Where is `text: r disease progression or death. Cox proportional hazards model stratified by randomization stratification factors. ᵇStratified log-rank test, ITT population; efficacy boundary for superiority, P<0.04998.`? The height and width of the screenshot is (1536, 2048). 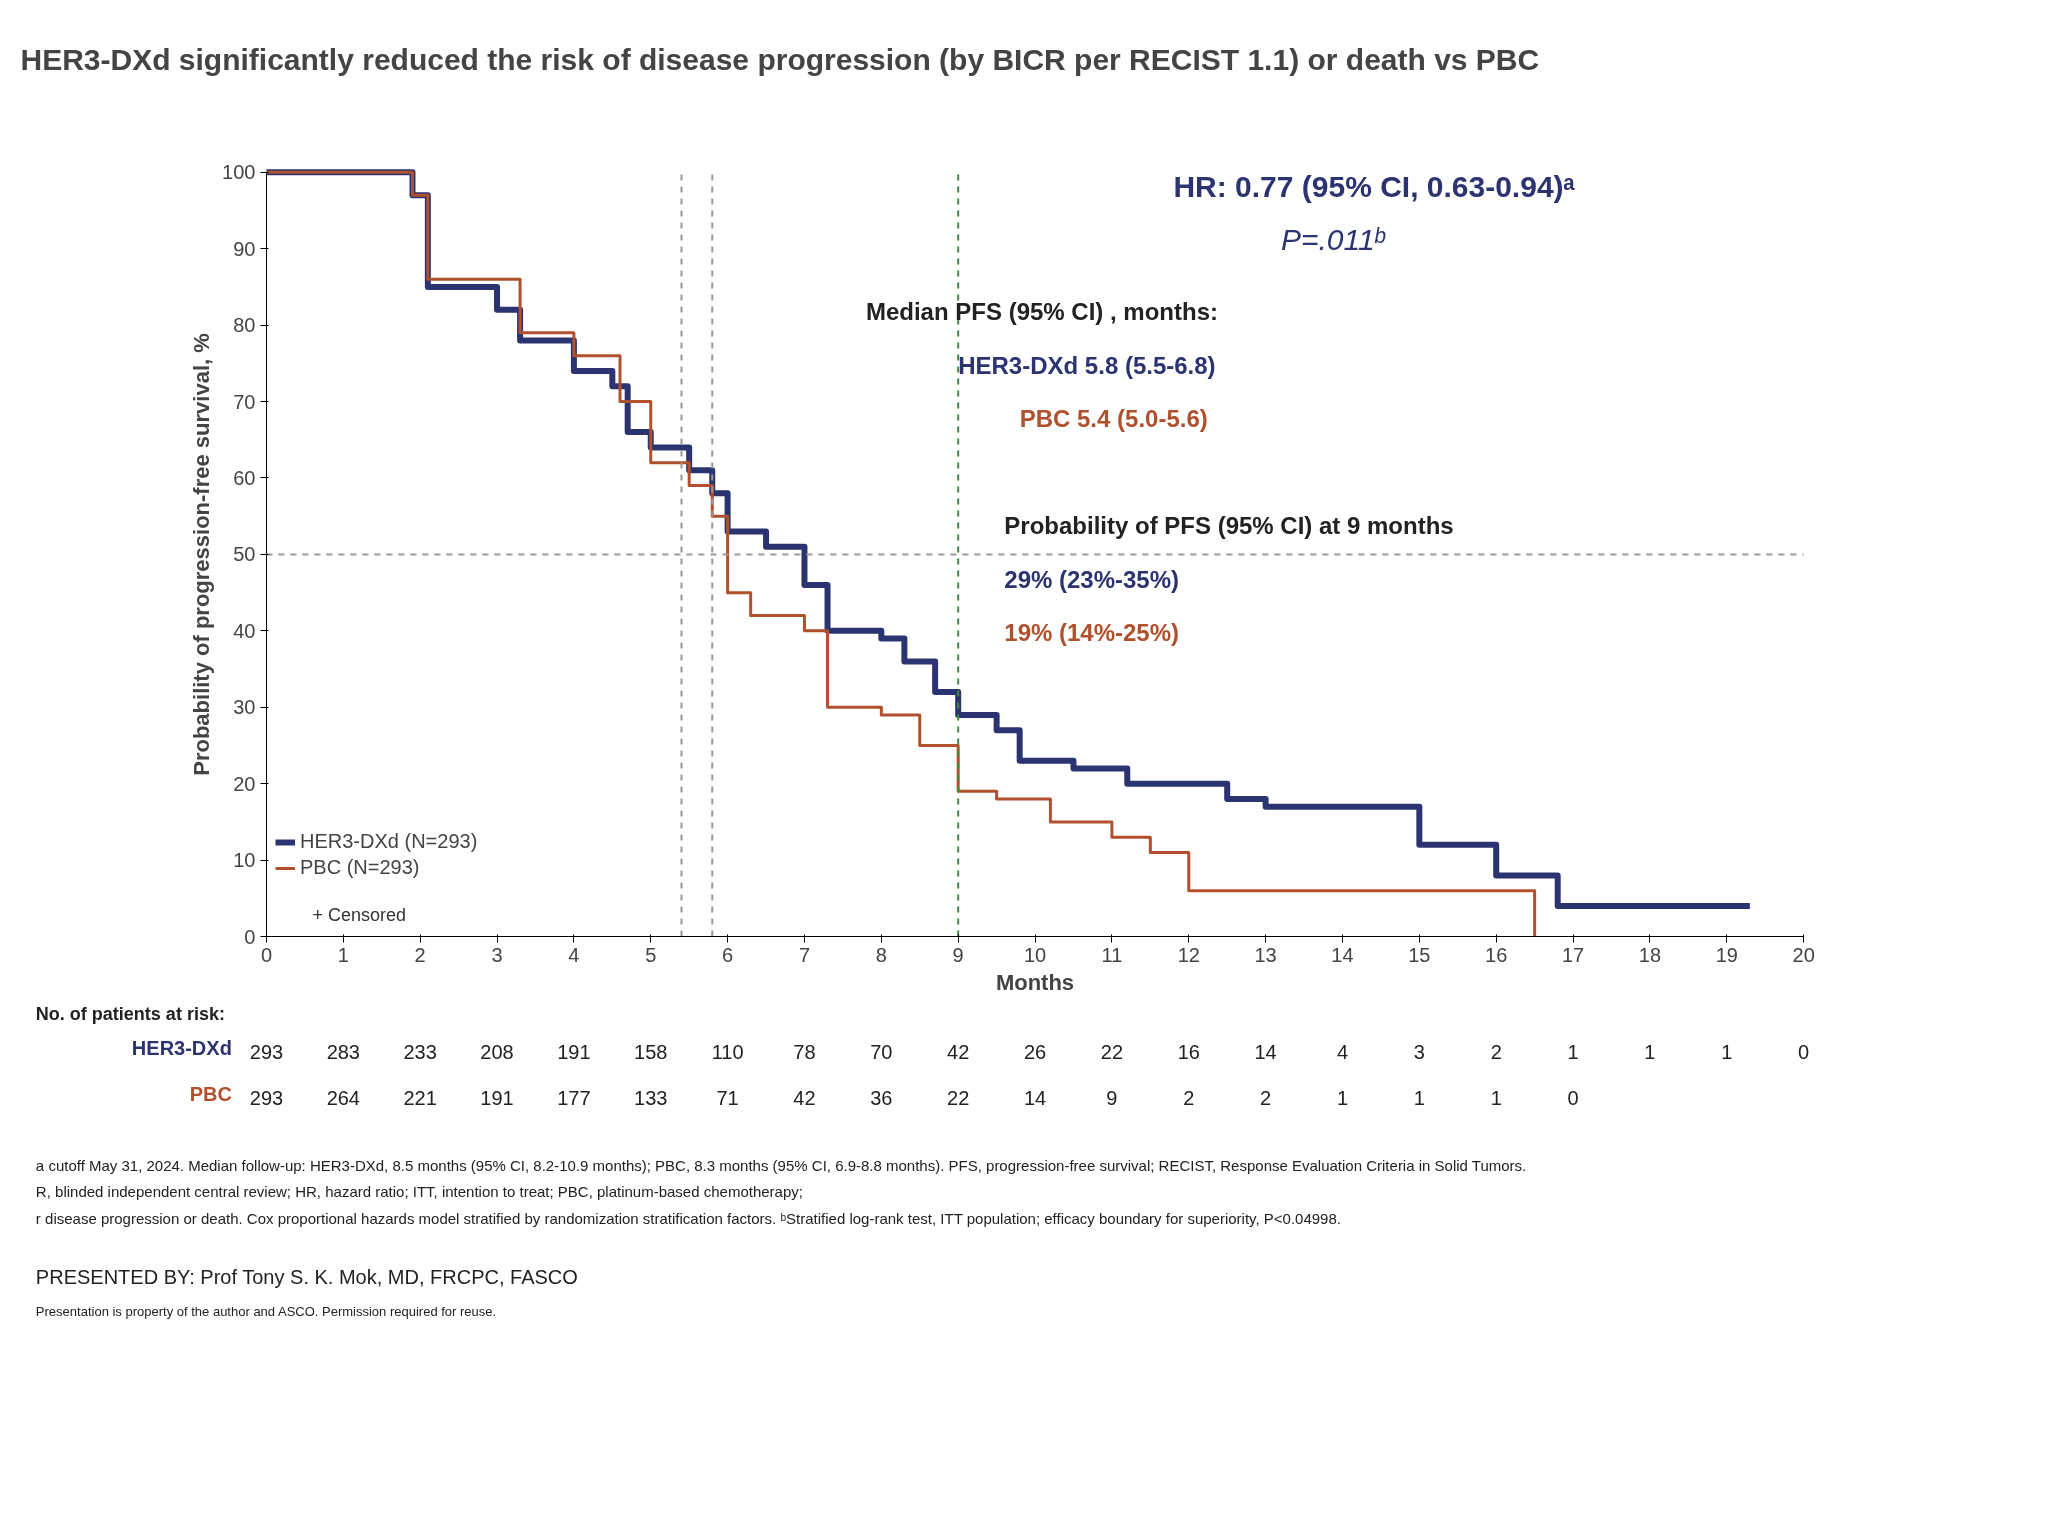 text: r disease progression or death. Cox proportional hazards model stratified by randomization stratification factors. ᵇStratified log-rank test, ITT population; efficacy boundary for superiority, P<0.04998. is located at coordinates (688, 1219).